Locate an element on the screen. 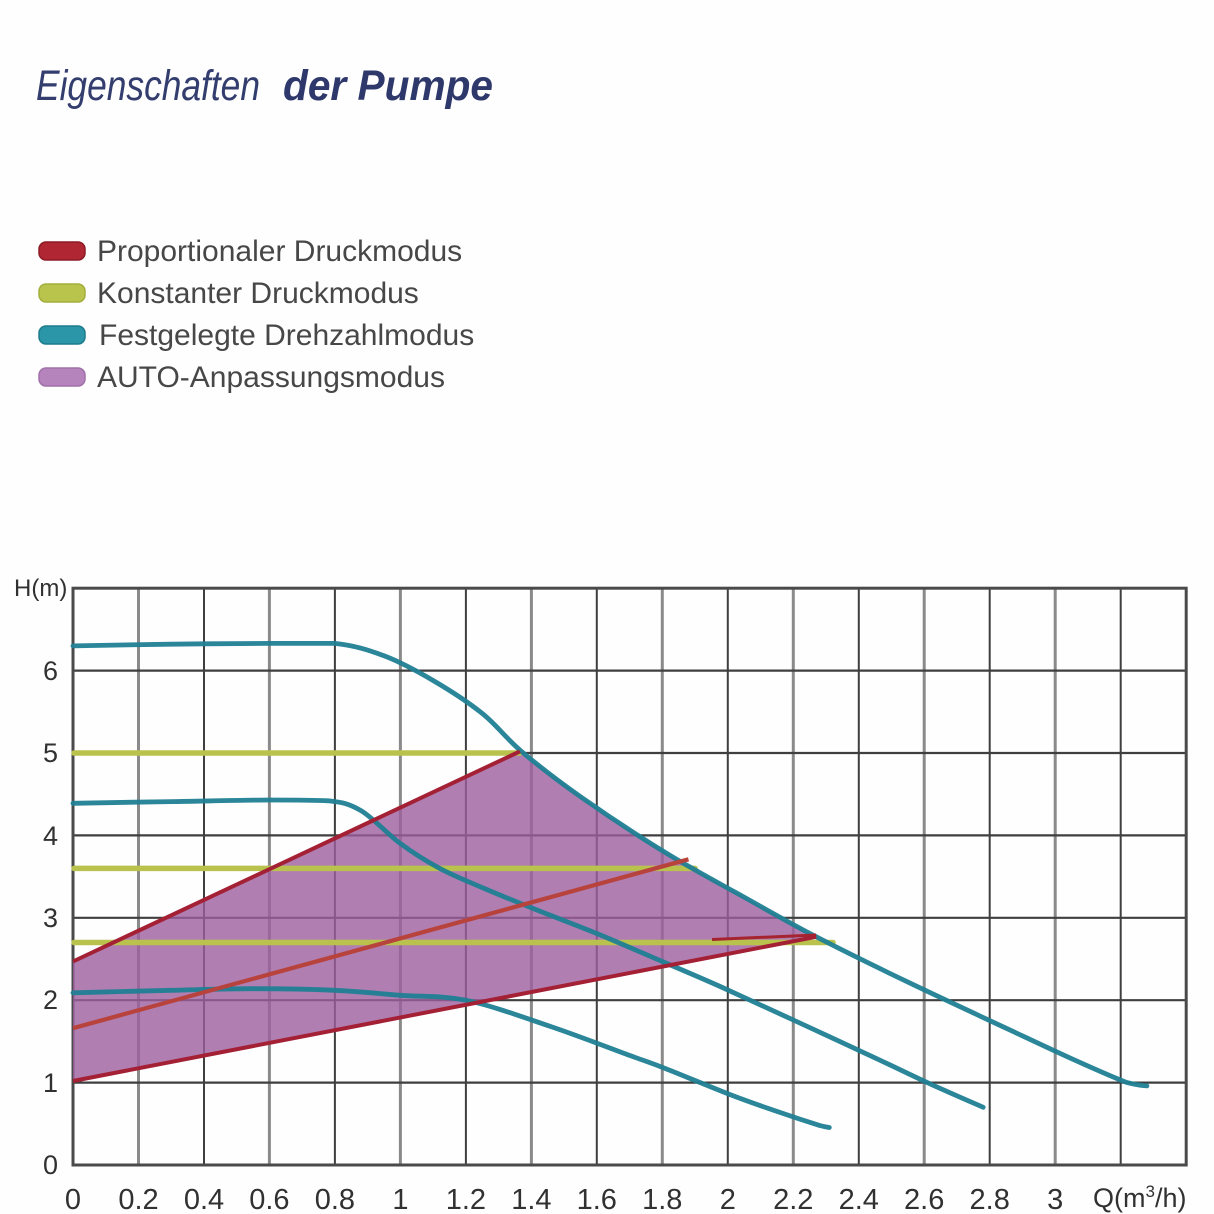 The image size is (1214, 1214). svg-text: 6 is located at coordinates (50, 671).